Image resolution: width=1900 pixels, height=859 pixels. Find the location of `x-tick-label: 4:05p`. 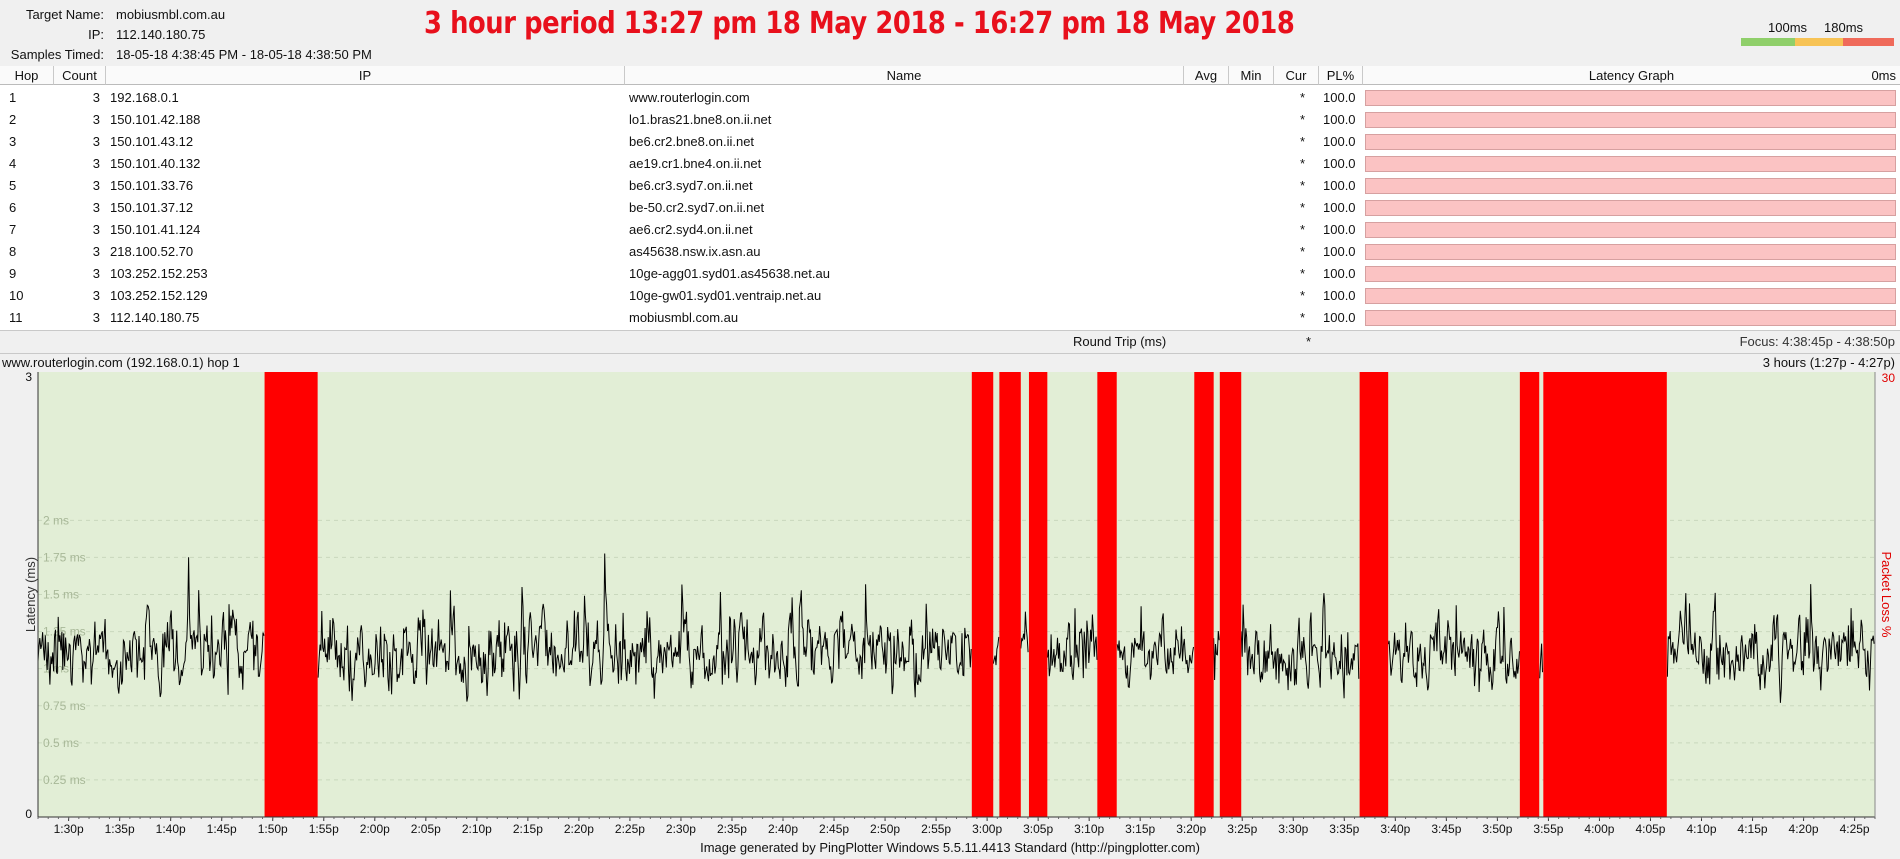

x-tick-label: 4:05p is located at coordinates (1650, 829).